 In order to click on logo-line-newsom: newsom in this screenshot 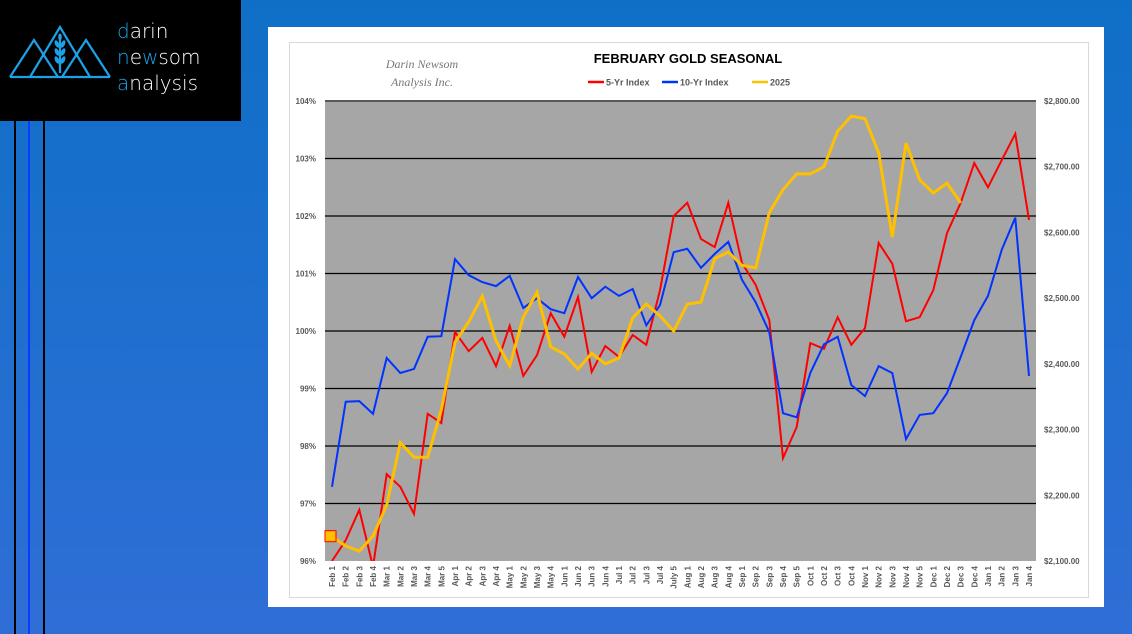, I will do `click(159, 57)`.